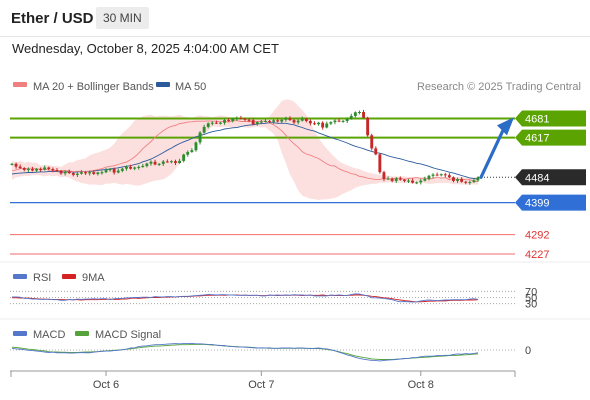 This screenshot has height=400, width=590. I want to click on price-tag, so click(550, 177).